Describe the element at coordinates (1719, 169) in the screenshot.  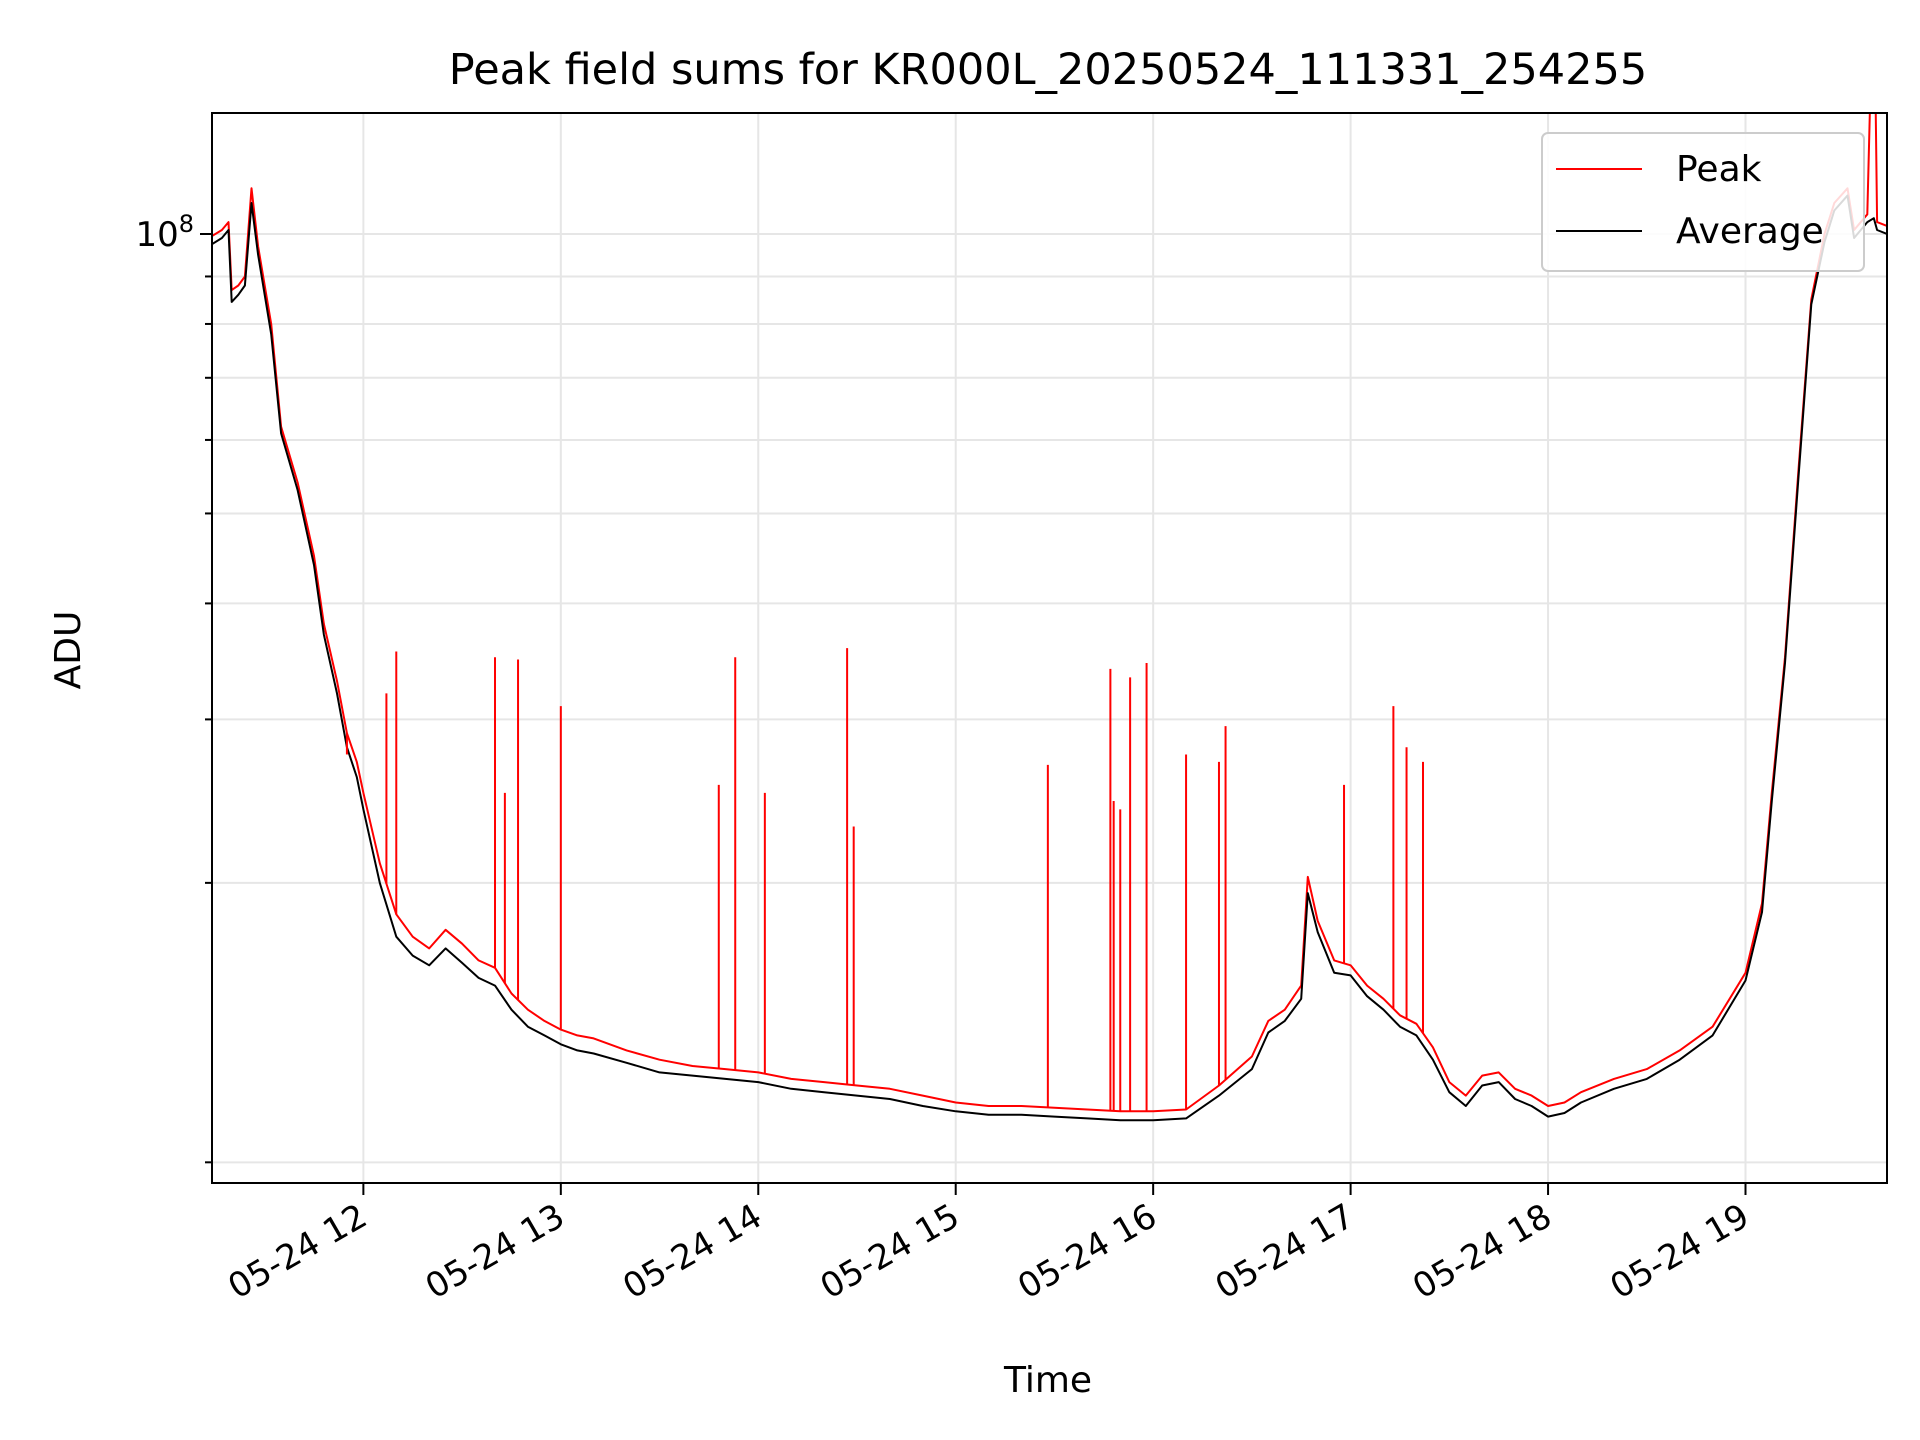
I see `legend-label-peak: Peak` at that location.